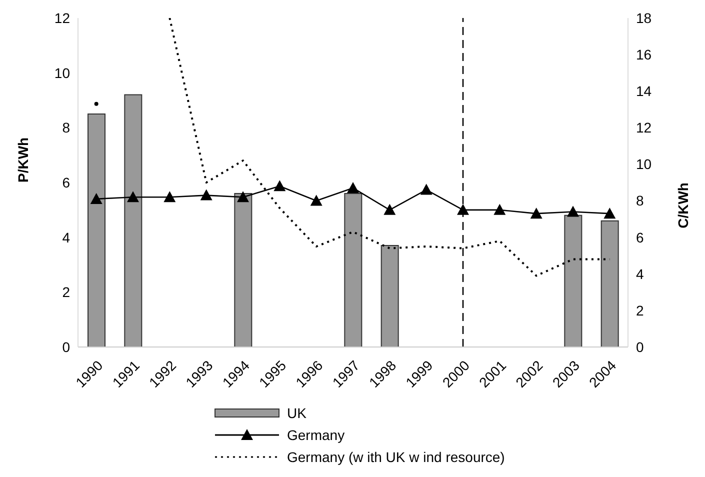  Describe the element at coordinates (66, 182) in the screenshot. I see `y-tick-label: 6` at that location.